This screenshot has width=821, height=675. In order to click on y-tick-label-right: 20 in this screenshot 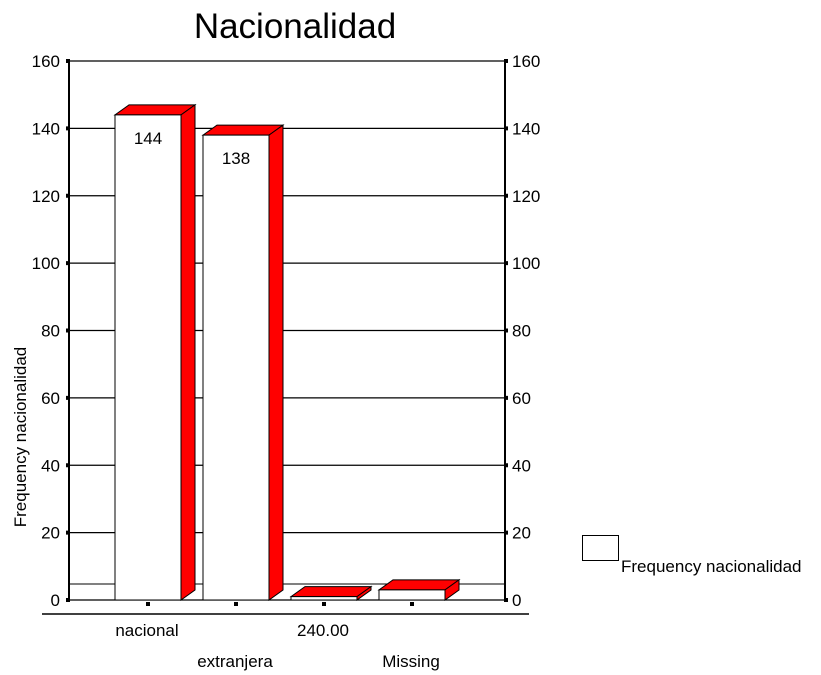, I will do `click(521, 533)`.